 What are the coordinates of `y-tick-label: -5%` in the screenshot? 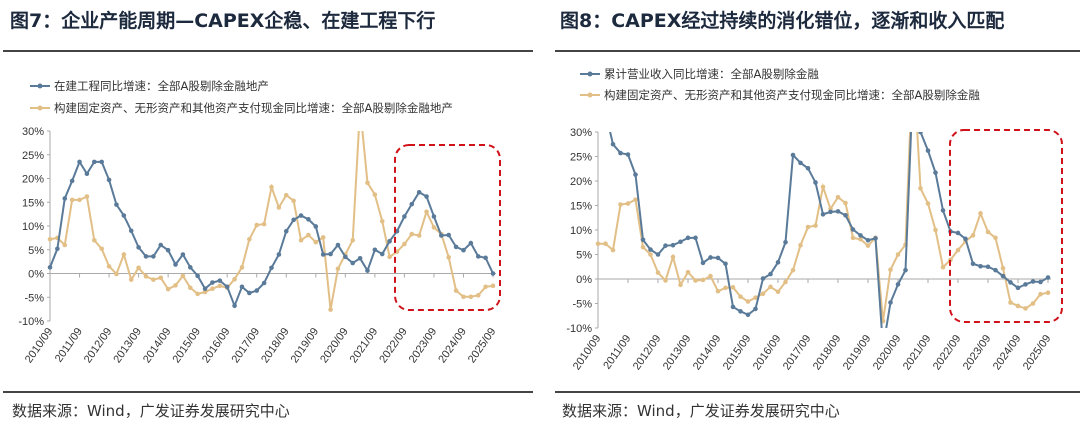 It's located at (582, 305).